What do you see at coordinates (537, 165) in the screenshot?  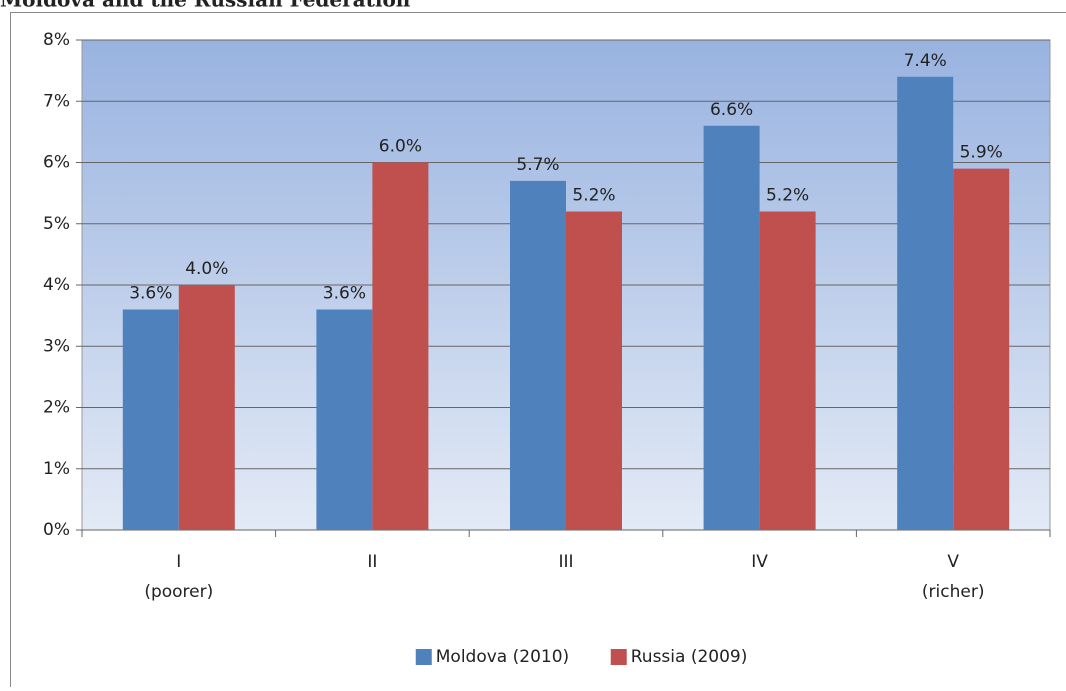 I see `value-label: 5.7%` at bounding box center [537, 165].